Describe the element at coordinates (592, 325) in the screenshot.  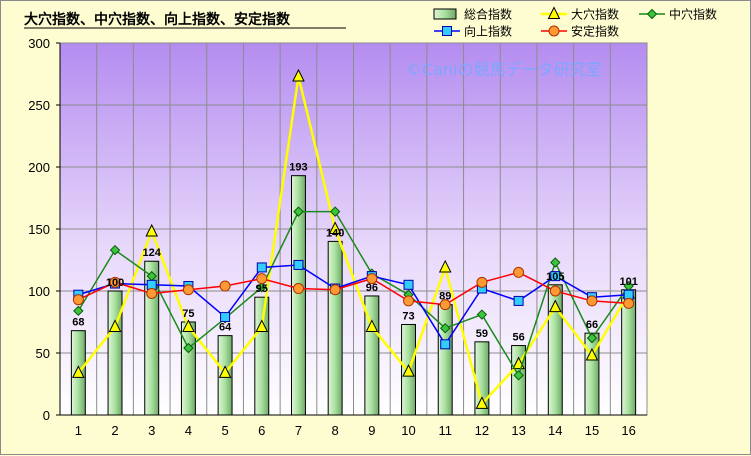
I see `bar-value-label: 66` at that location.